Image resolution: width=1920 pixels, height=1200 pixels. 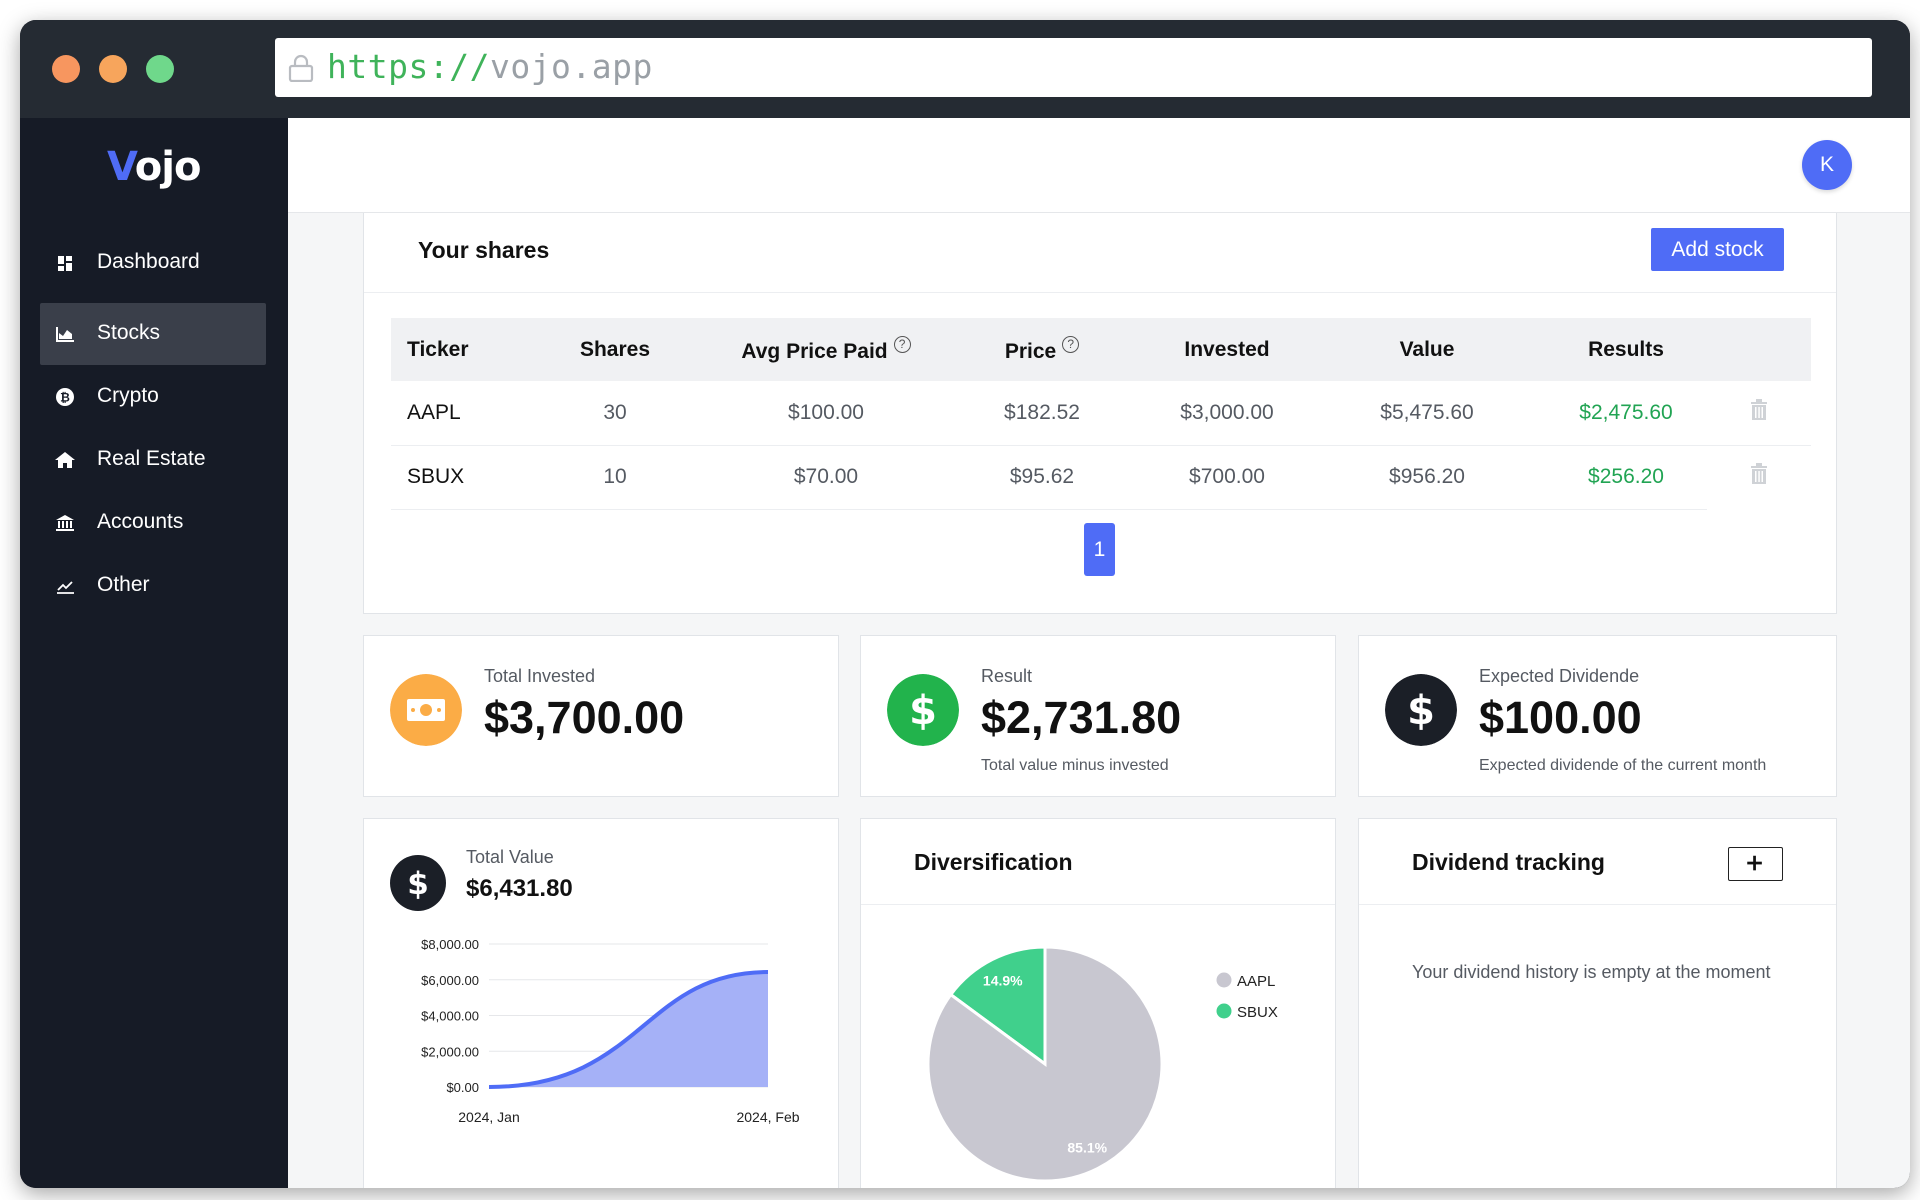 What do you see at coordinates (993, 862) in the screenshot?
I see `diversification-title: Diversification` at bounding box center [993, 862].